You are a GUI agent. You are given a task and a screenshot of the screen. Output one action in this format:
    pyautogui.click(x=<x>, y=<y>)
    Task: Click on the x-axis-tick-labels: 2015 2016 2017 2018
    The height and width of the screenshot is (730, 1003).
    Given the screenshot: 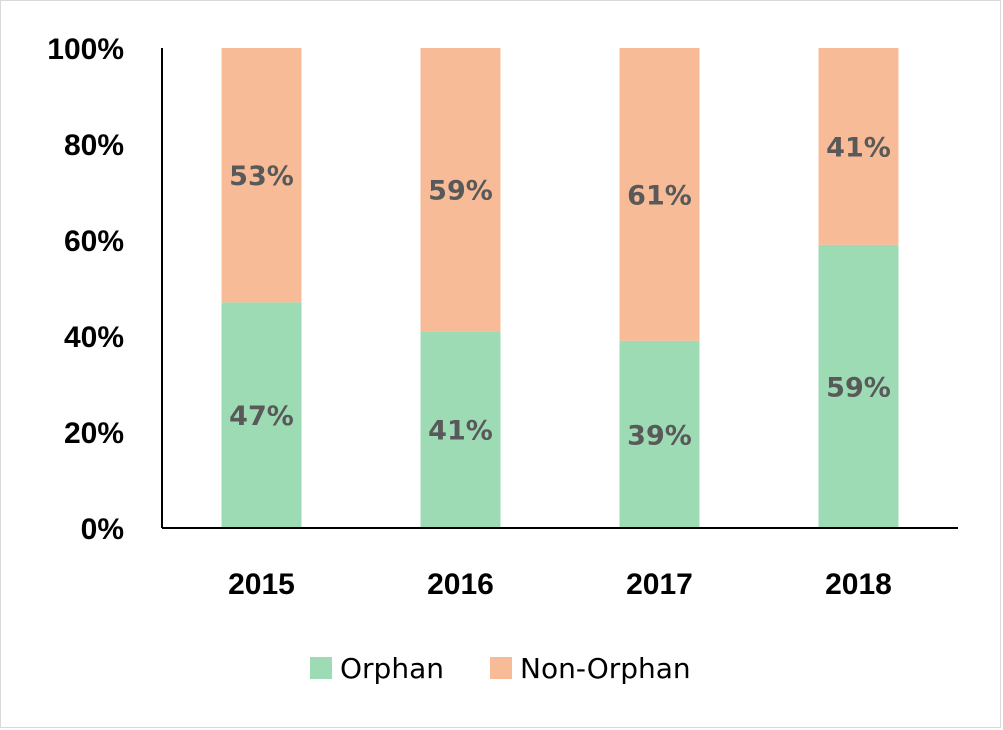 What is the action you would take?
    pyautogui.click(x=560, y=584)
    